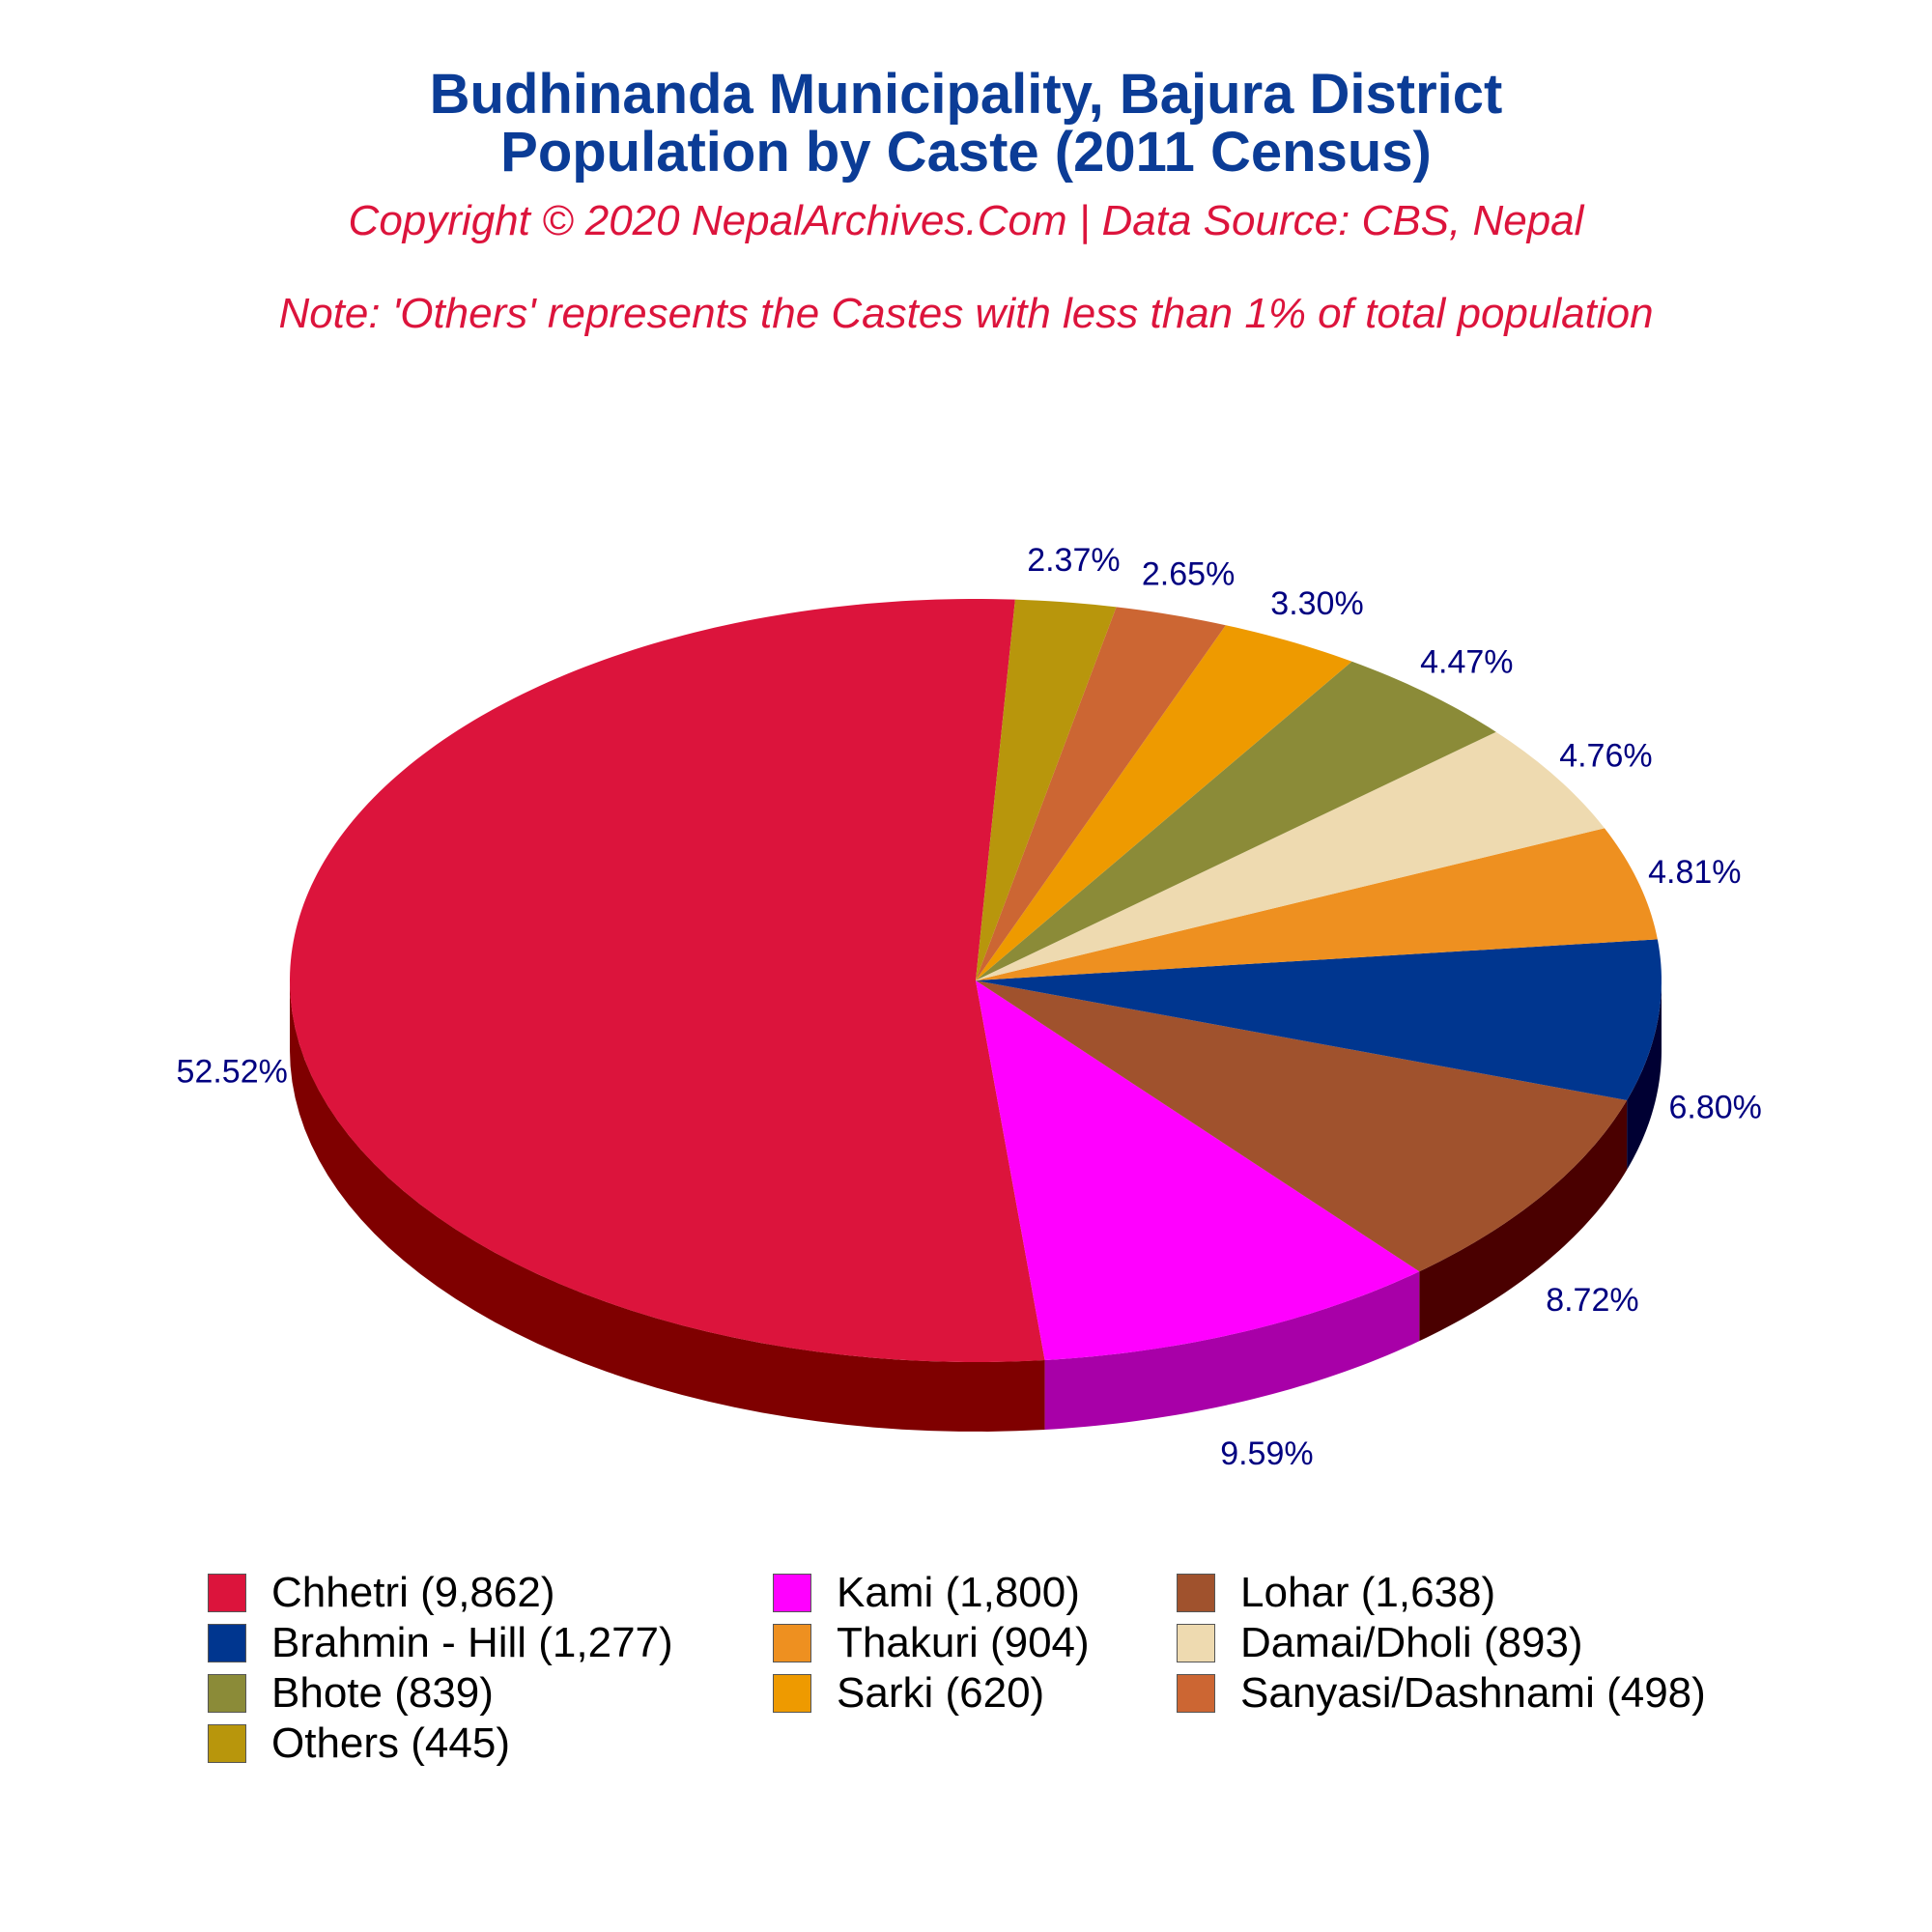  Describe the element at coordinates (232, 1072) in the screenshot. I see `pct-label-chhetri: 52.52%` at that location.